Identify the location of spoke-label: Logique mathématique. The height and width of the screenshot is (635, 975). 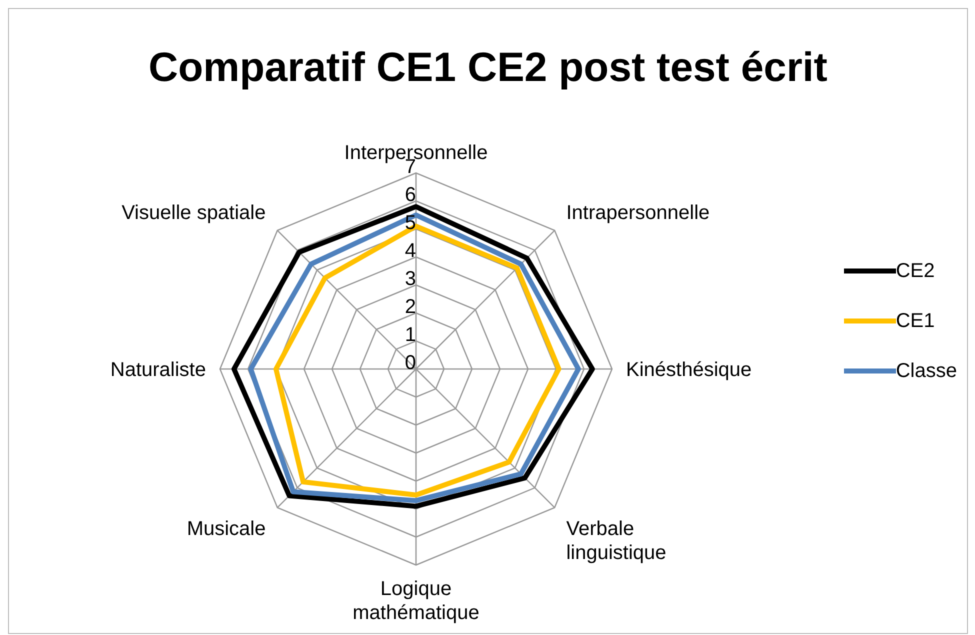
(416, 601).